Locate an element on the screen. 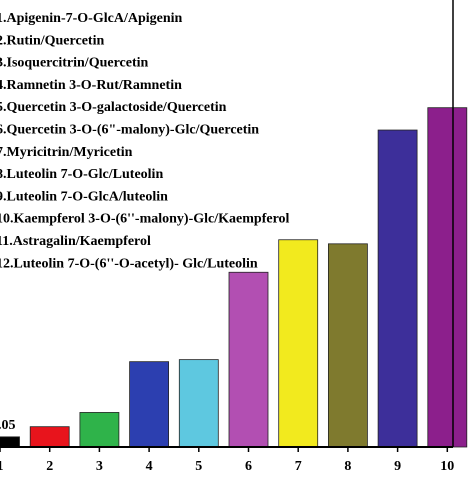 The image size is (474, 479). data-labels: .05 is located at coordinates (8, 425).